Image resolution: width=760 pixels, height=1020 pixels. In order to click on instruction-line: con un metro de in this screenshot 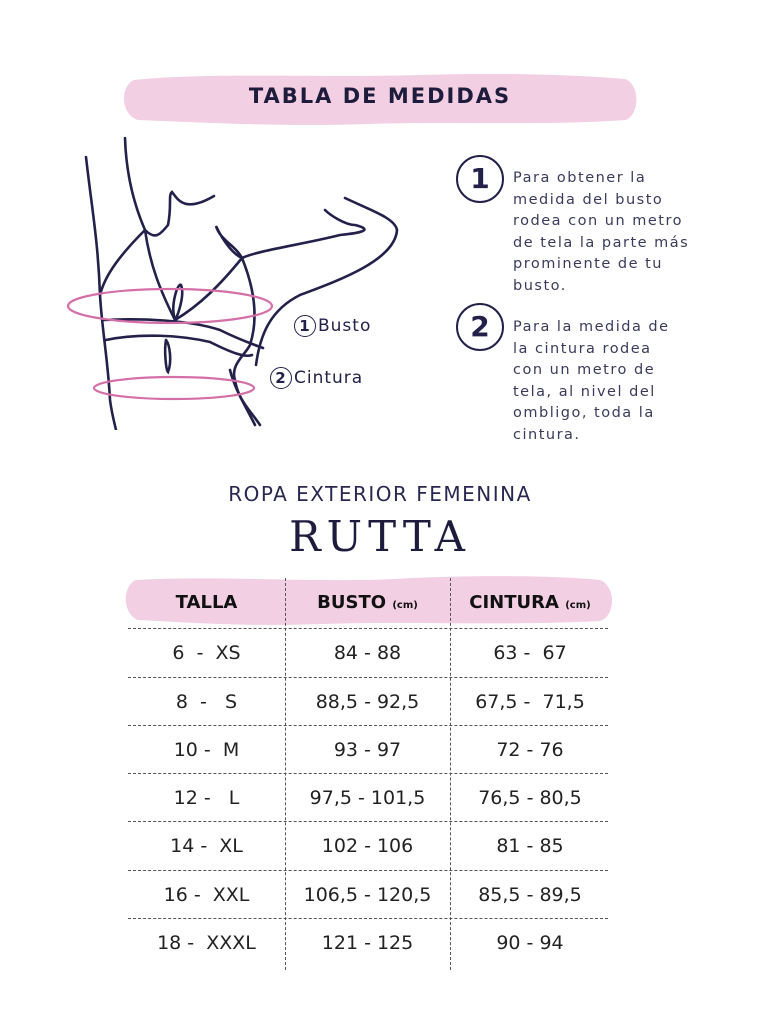, I will do `click(584, 370)`.